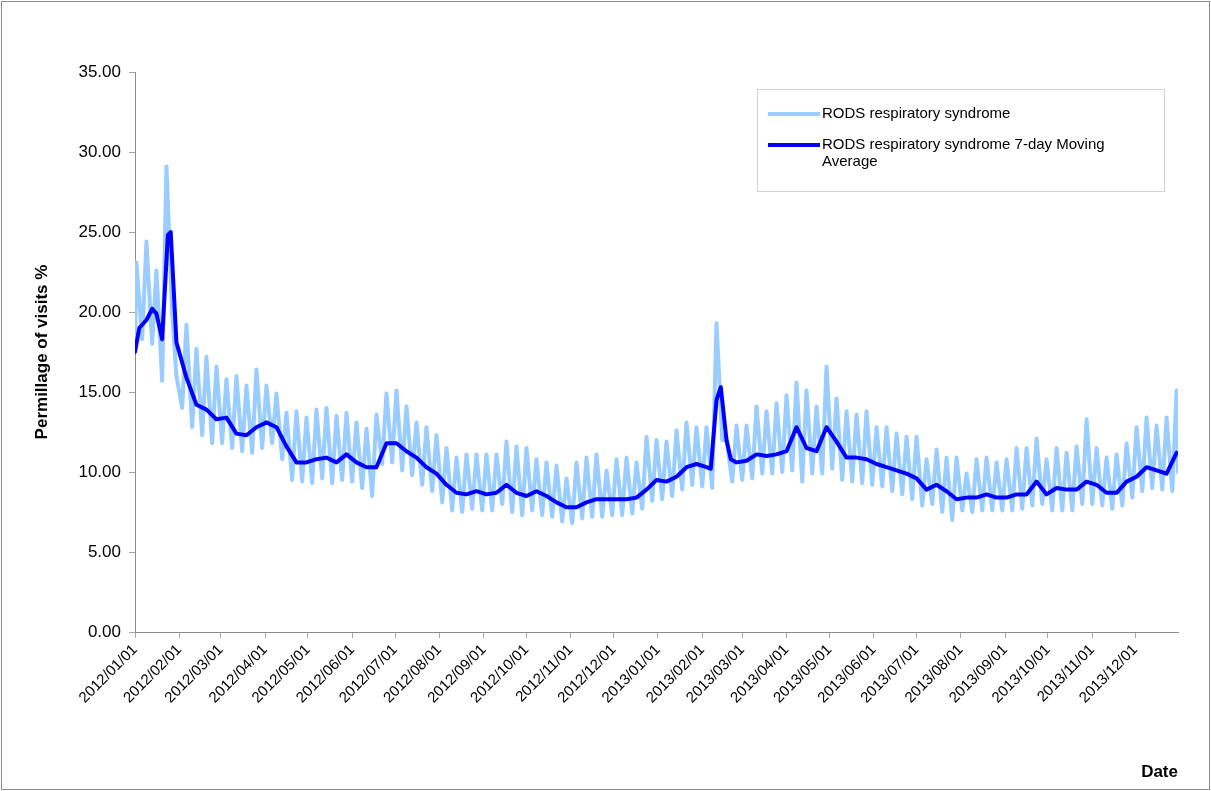  What do you see at coordinates (99, 71) in the screenshot?
I see `y-tick-label: 35.00` at bounding box center [99, 71].